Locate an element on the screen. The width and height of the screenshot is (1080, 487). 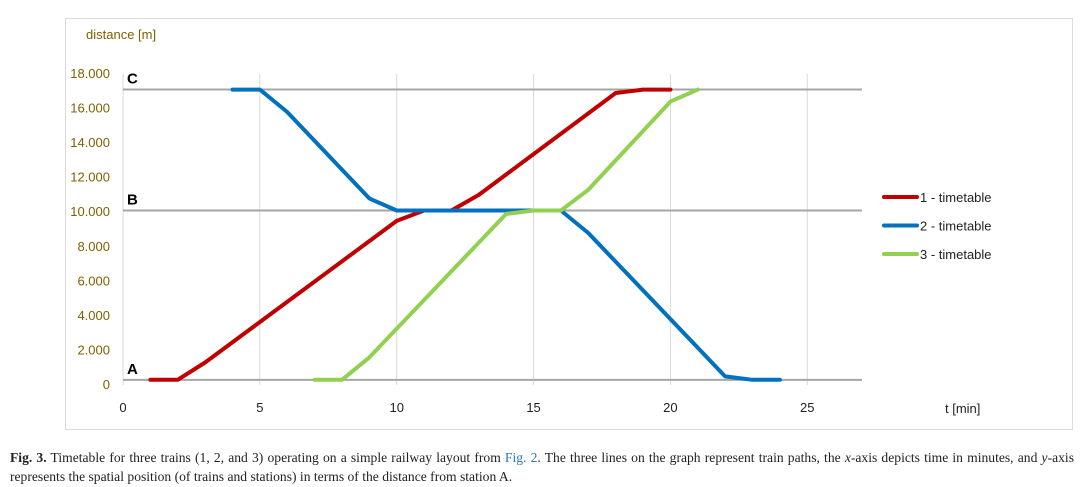
y-tick-label: 10.000 is located at coordinates (90, 211).